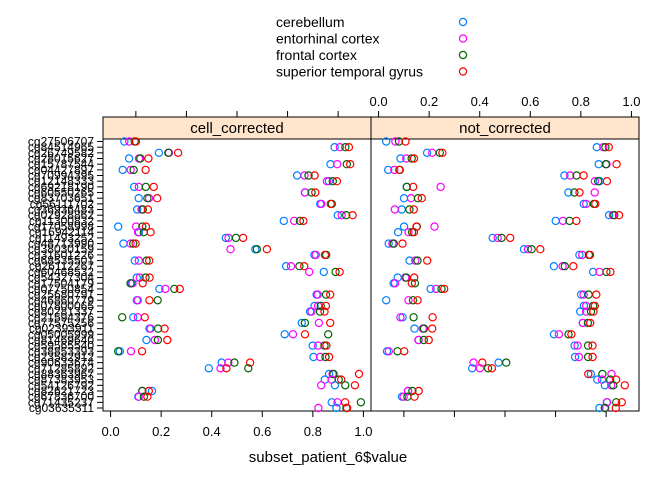 This screenshot has height=480, width=672. Describe the element at coordinates (61, 340) in the screenshot. I see `y-tick-label: cg81469640` at that location.